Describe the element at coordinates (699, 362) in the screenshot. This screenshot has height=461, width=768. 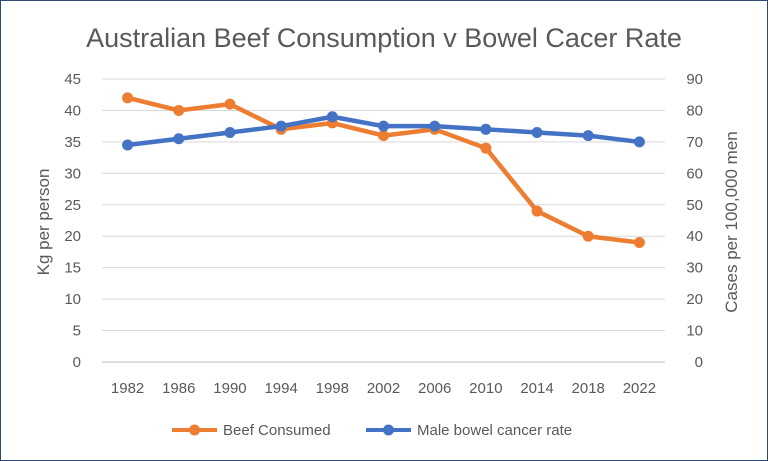
I see `right-tick-label: 0` at that location.